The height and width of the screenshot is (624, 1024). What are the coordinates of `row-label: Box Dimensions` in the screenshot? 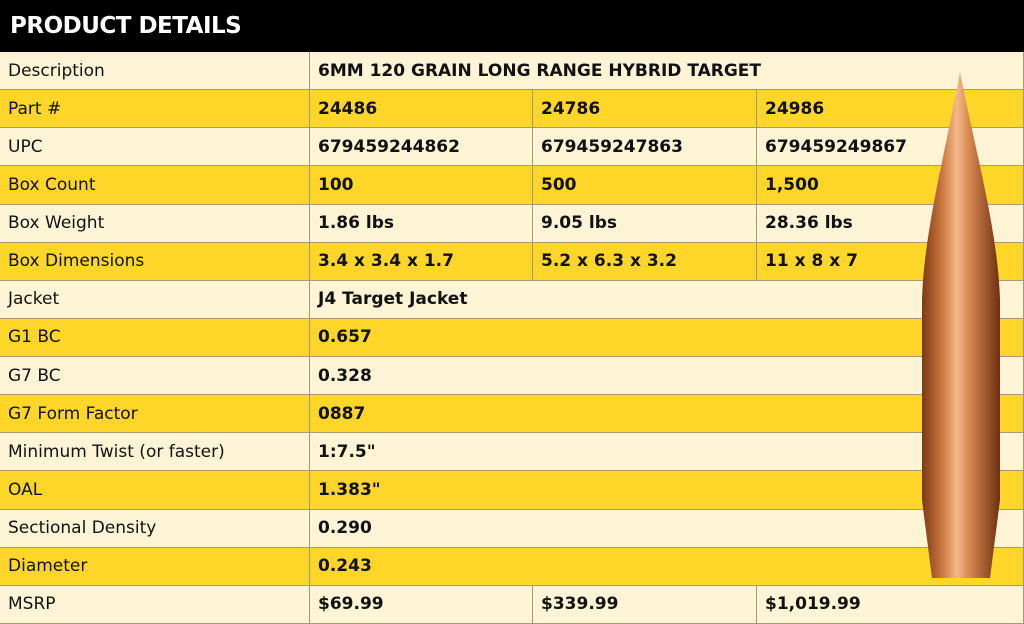 It's located at (155, 261).